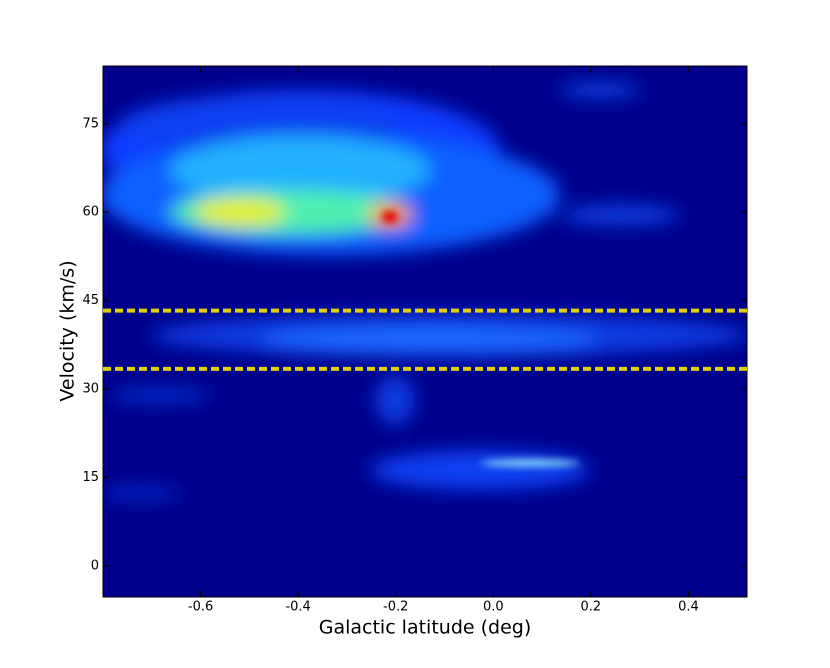 This screenshot has height=668, width=830. Describe the element at coordinates (493, 607) in the screenshot. I see `x-tick-label: 0.0` at that location.